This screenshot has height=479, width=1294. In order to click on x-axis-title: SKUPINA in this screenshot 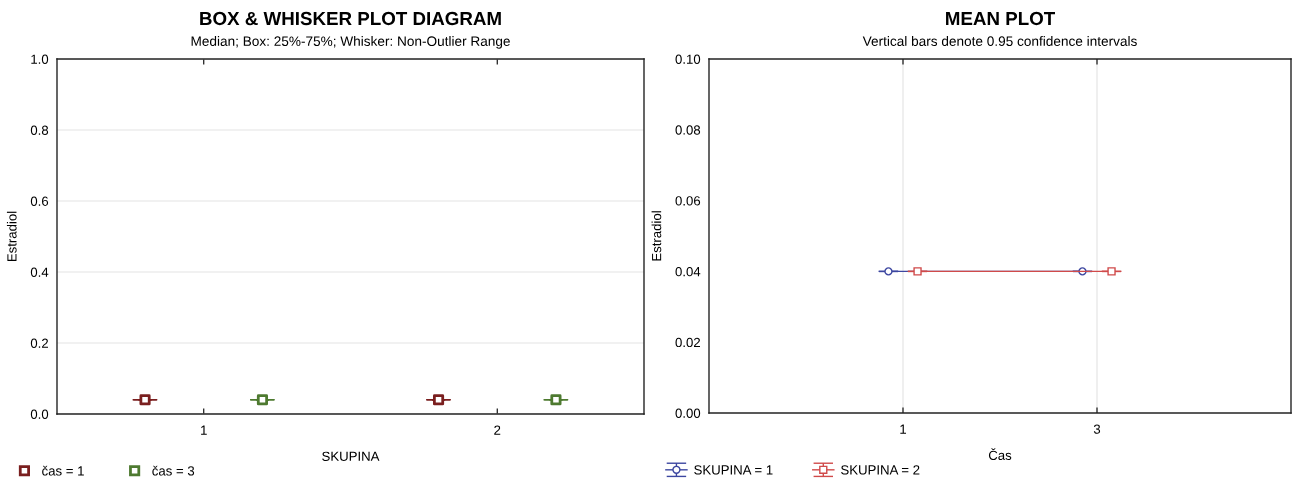, I will do `click(351, 456)`.